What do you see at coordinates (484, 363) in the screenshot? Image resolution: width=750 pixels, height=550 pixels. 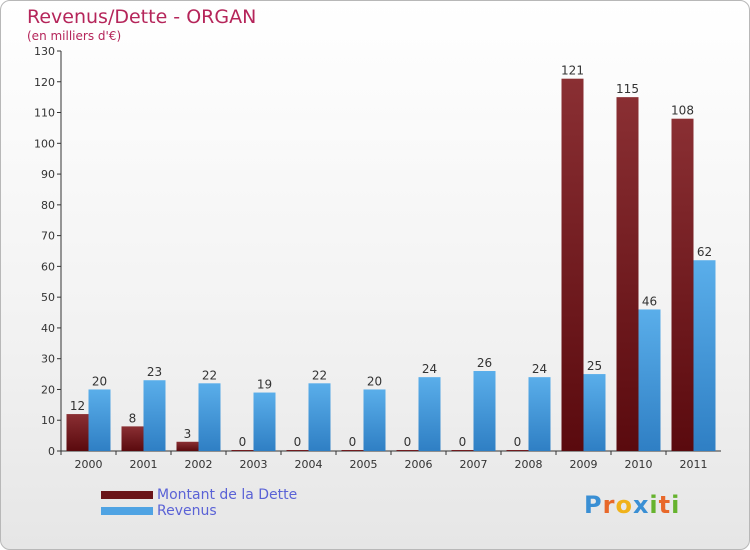 I see `data-label-revenue: 26` at bounding box center [484, 363].